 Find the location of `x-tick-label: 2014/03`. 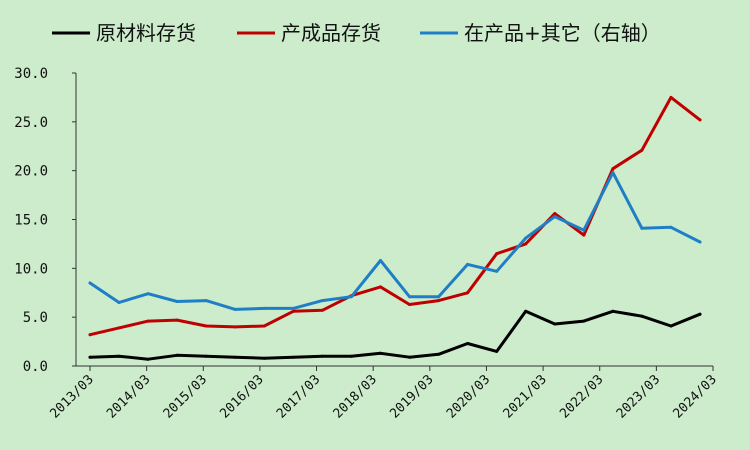

x-tick-label: 2014/03 is located at coordinates (128, 396).